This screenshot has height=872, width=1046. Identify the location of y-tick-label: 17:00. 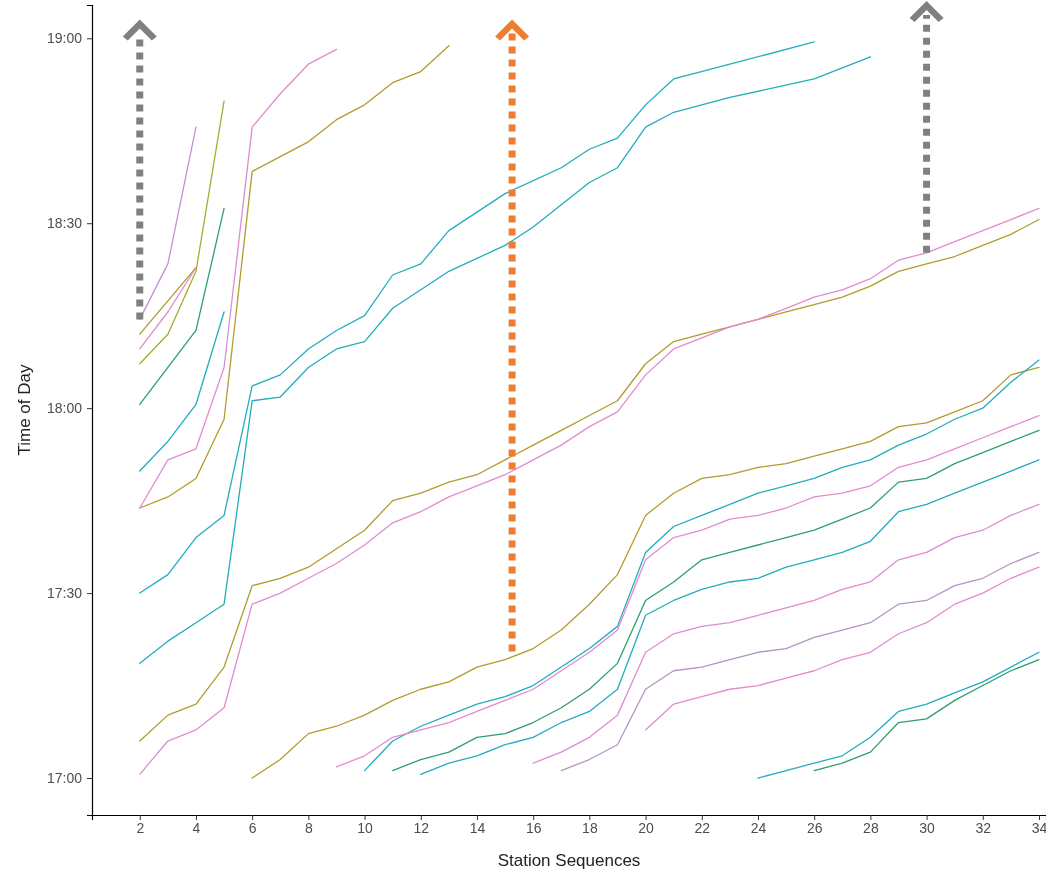
(64, 777).